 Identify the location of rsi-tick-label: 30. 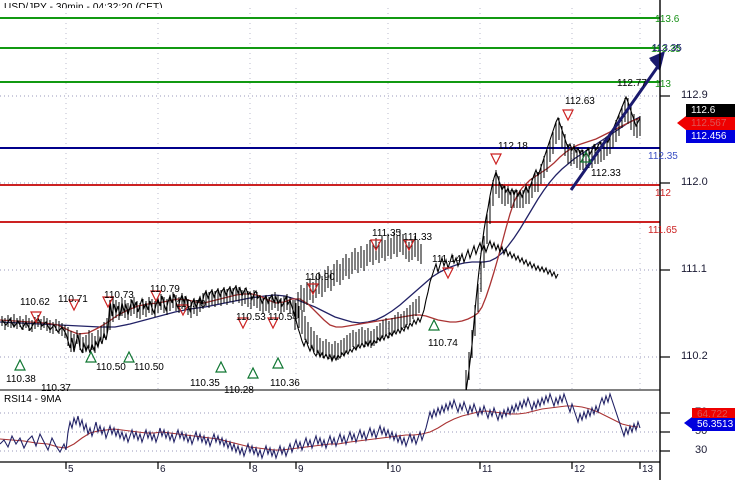
(701, 450).